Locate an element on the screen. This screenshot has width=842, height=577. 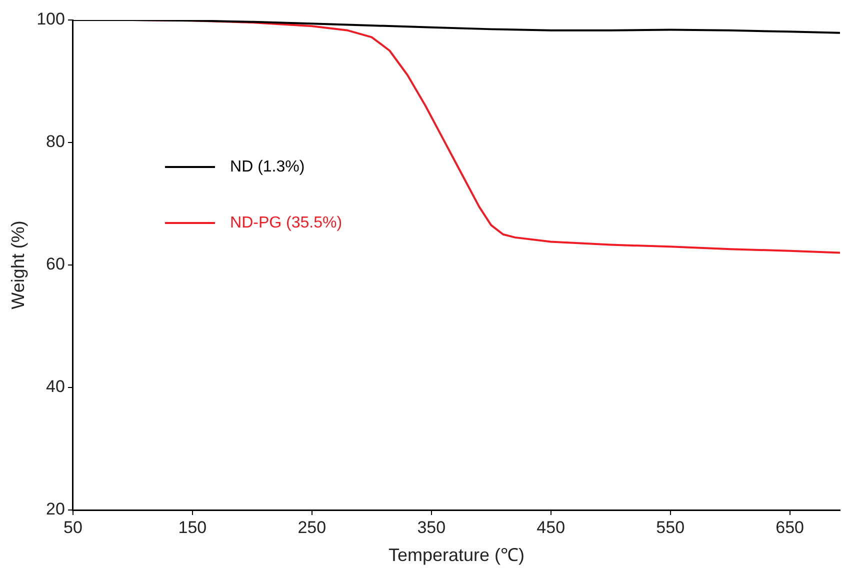
x-tick-label: 650 is located at coordinates (790, 527).